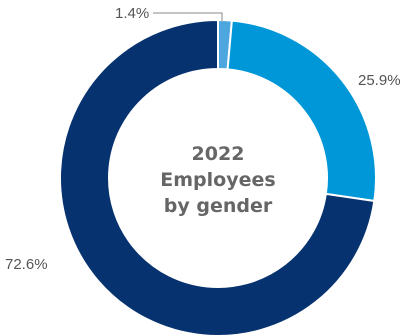  What do you see at coordinates (26, 264) in the screenshot?
I see `slice-label-72.6: 72.6%` at bounding box center [26, 264].